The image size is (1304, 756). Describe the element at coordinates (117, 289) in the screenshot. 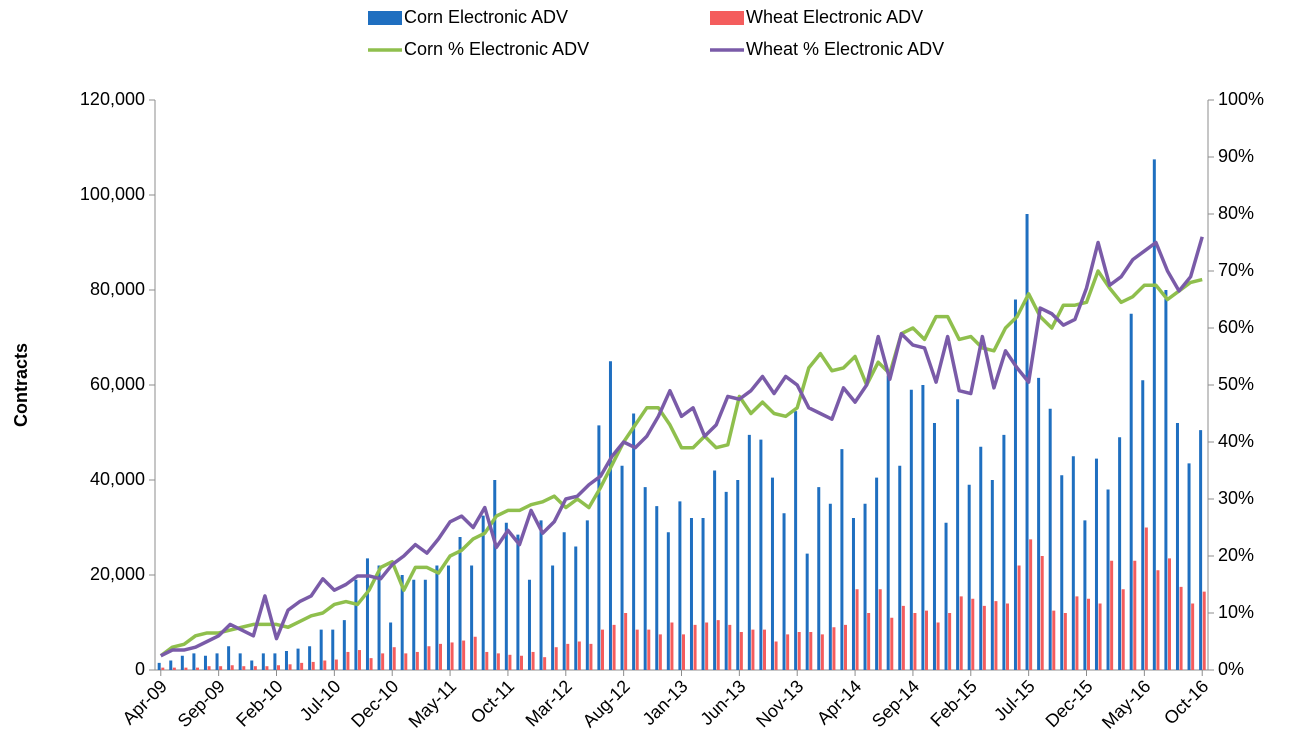

I see `y-tick-label: 80,000` at that location.